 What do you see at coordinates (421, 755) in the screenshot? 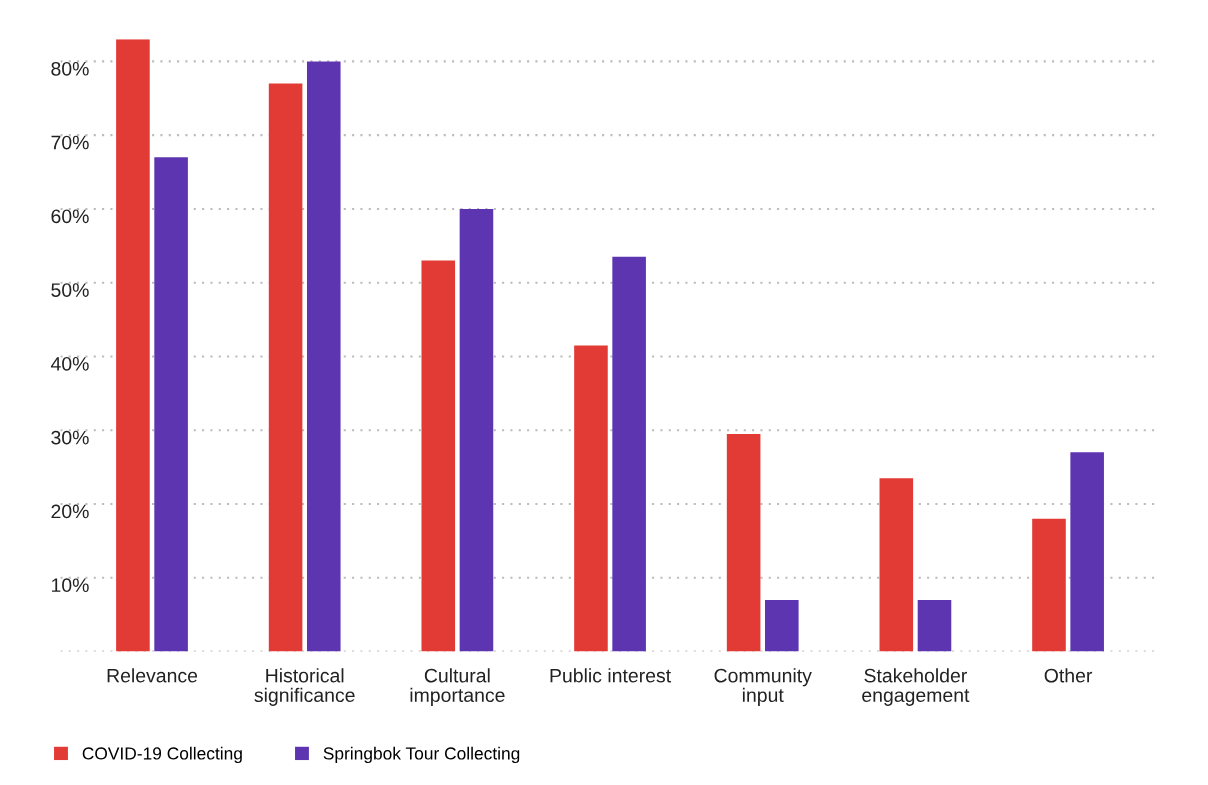
I see `legend-label: Springbok Tour Collecting` at bounding box center [421, 755].